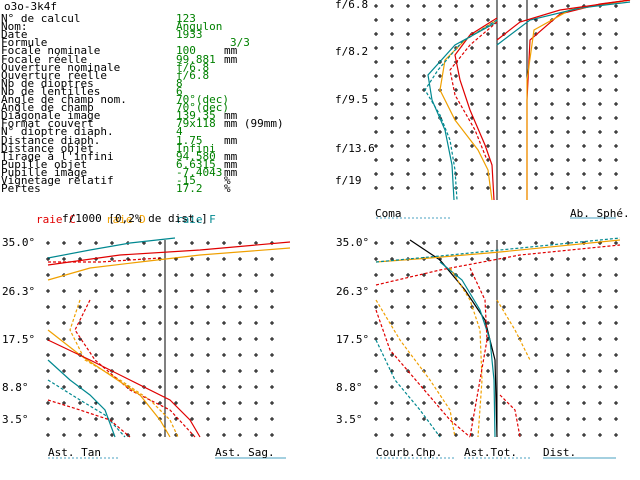 The height and width of the screenshot is (480, 640). Describe the element at coordinates (240, 43) in the screenshot. I see `param-value: 3/3` at that location.